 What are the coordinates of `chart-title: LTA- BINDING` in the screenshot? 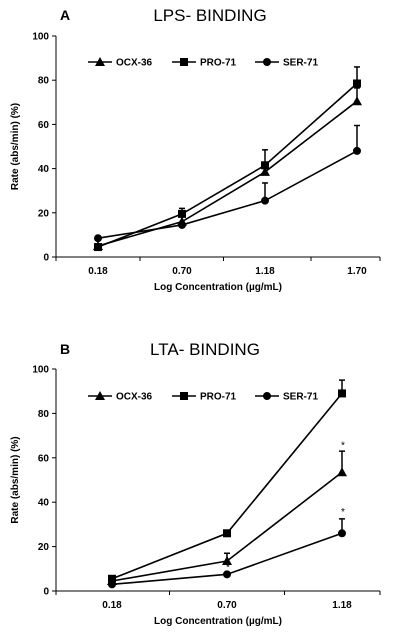 It's located at (205, 349).